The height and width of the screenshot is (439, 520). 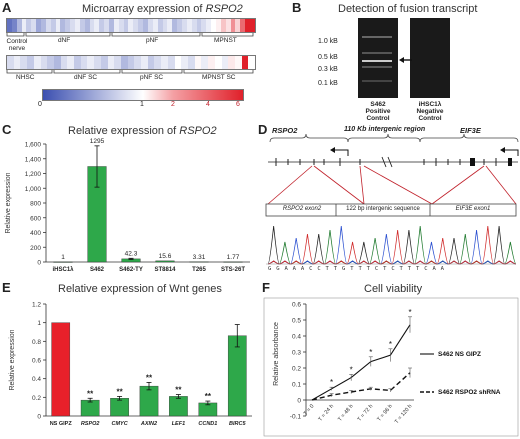 I want to click on lane1-line2: Positive, so click(x=378, y=111).